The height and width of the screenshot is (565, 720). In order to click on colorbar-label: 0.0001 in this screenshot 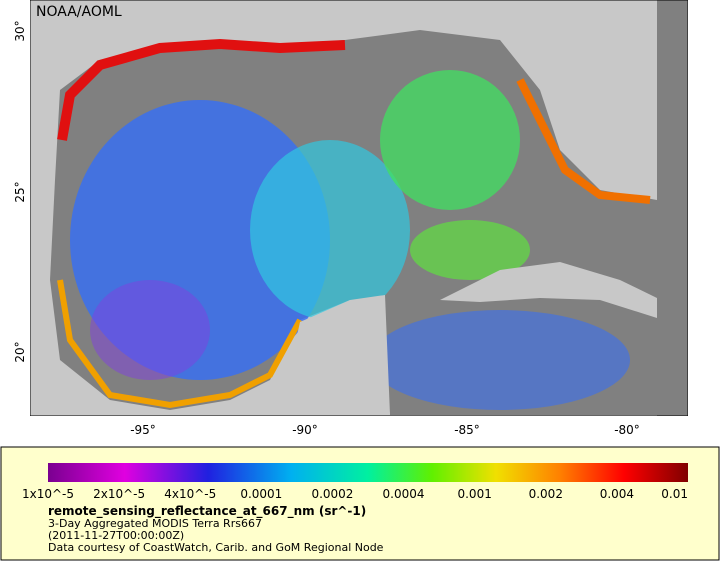, I will do `click(261, 494)`.